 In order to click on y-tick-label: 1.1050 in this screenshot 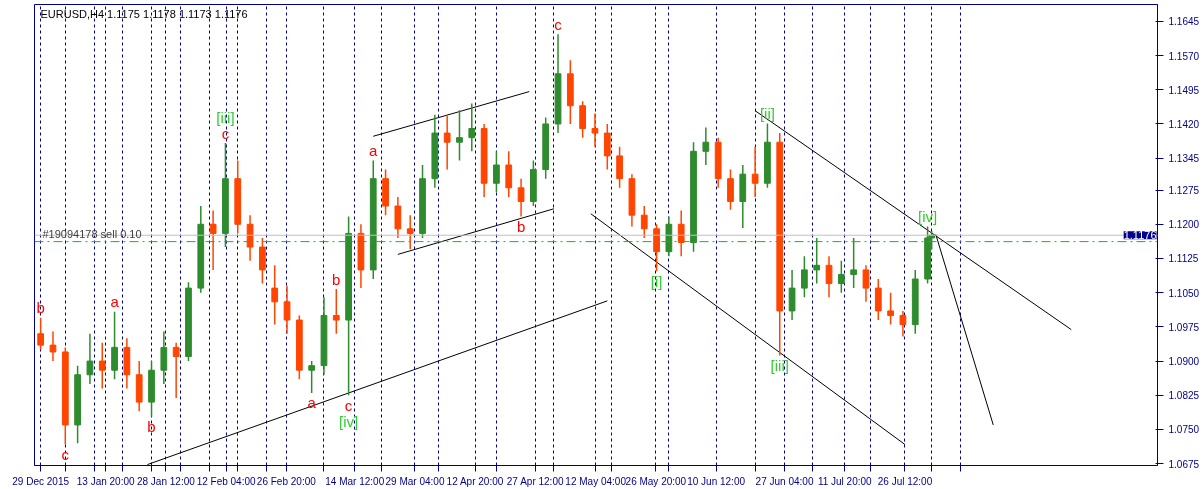, I will do `click(1184, 293)`.